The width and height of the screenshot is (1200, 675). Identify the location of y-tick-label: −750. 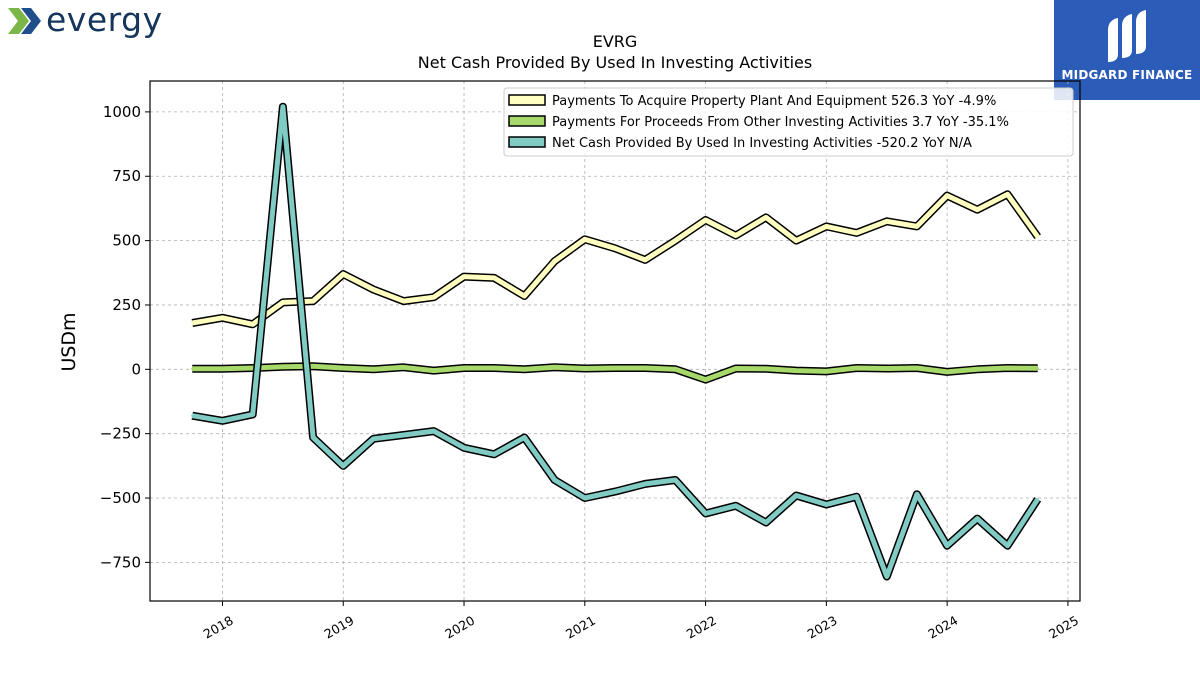
(120, 562).